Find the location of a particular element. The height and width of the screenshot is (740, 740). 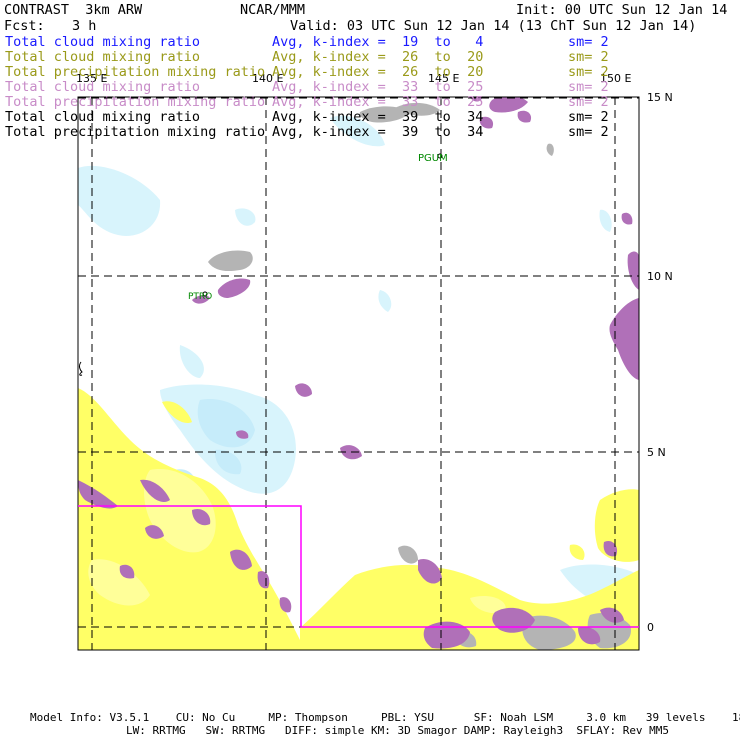

lon-label-145: 145 E is located at coordinates (443, 78).